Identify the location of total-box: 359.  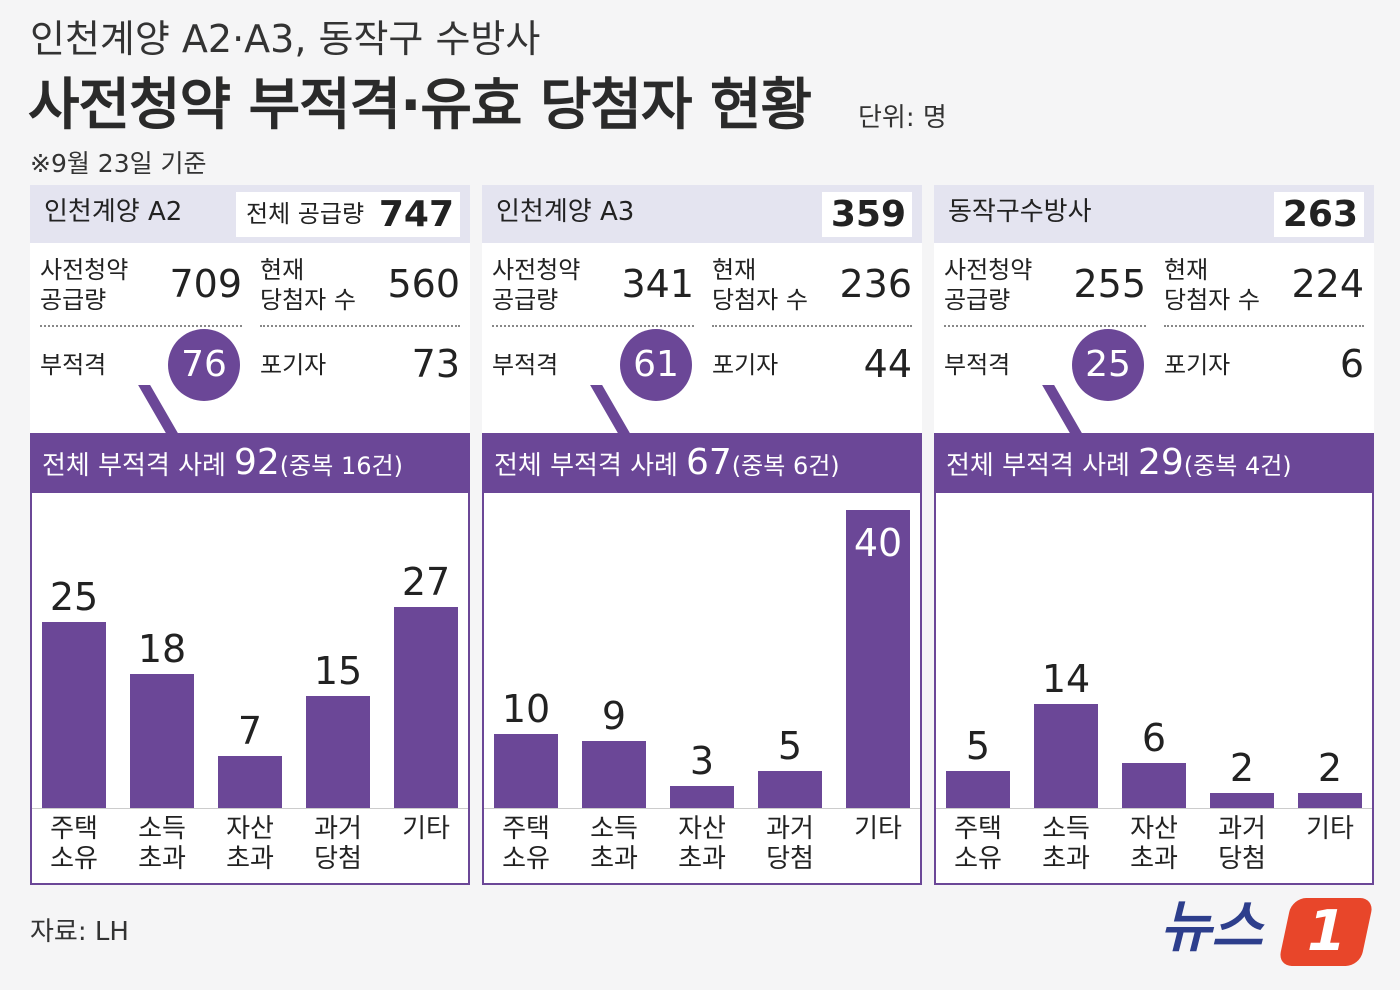
(867, 214).